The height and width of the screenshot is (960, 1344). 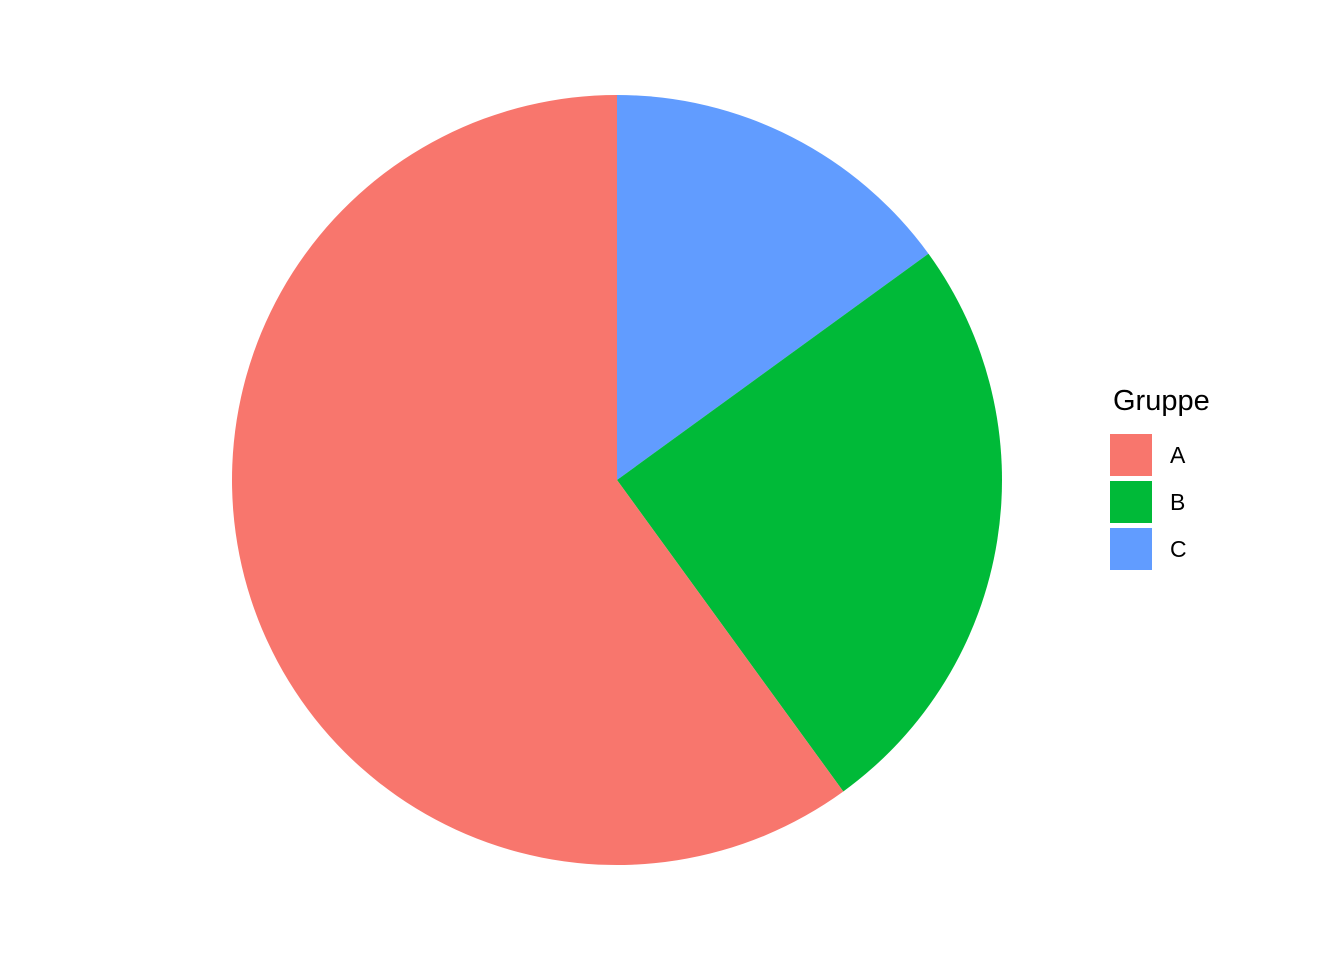 What do you see at coordinates (773, 287) in the screenshot?
I see `pie-slice-c` at bounding box center [773, 287].